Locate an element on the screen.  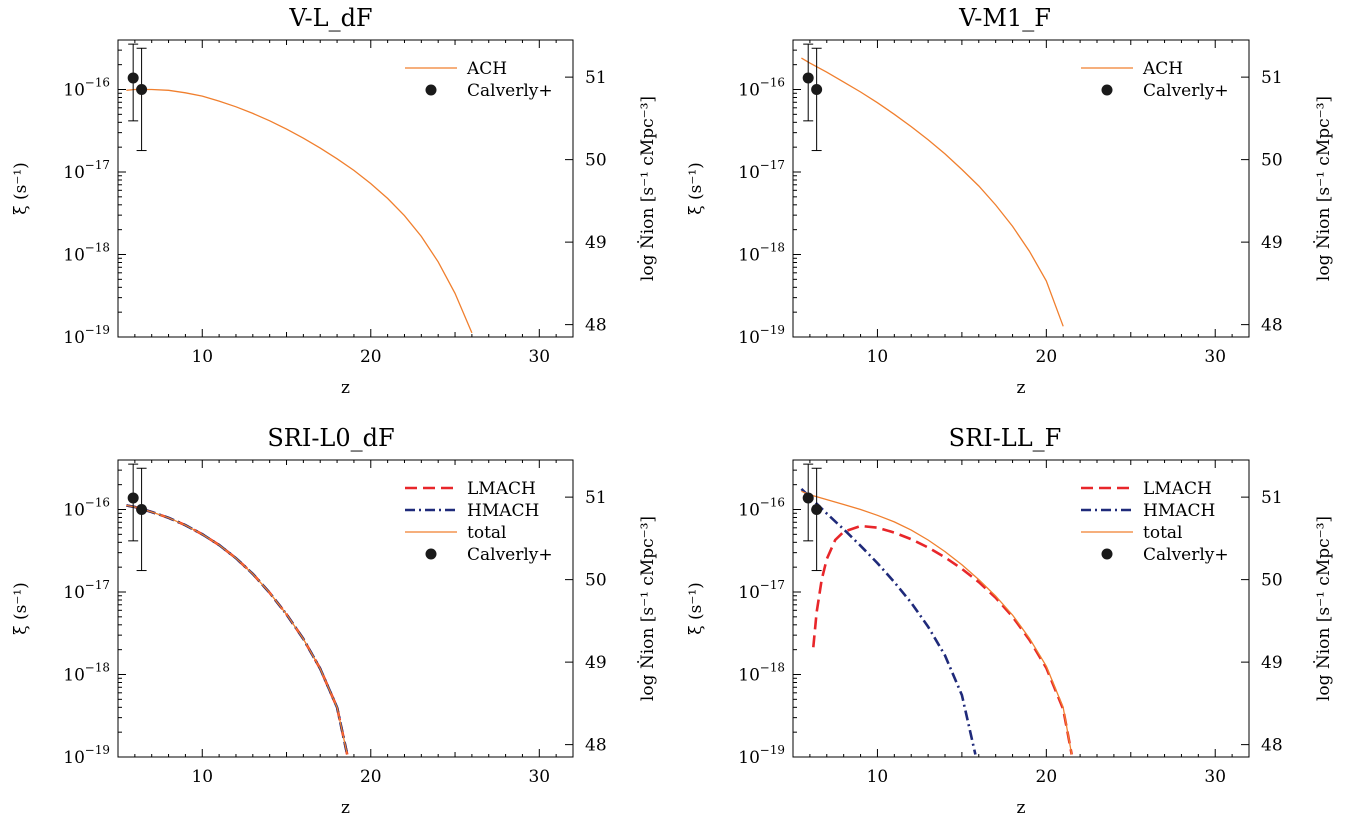
chart-title: SRI-L0_dF is located at coordinates (330, 438).